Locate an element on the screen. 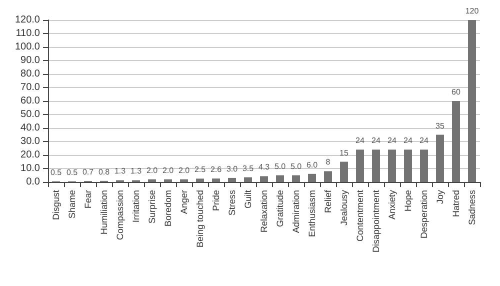 This screenshot has width=500, height=286. data-label: 2.5 is located at coordinates (200, 169).